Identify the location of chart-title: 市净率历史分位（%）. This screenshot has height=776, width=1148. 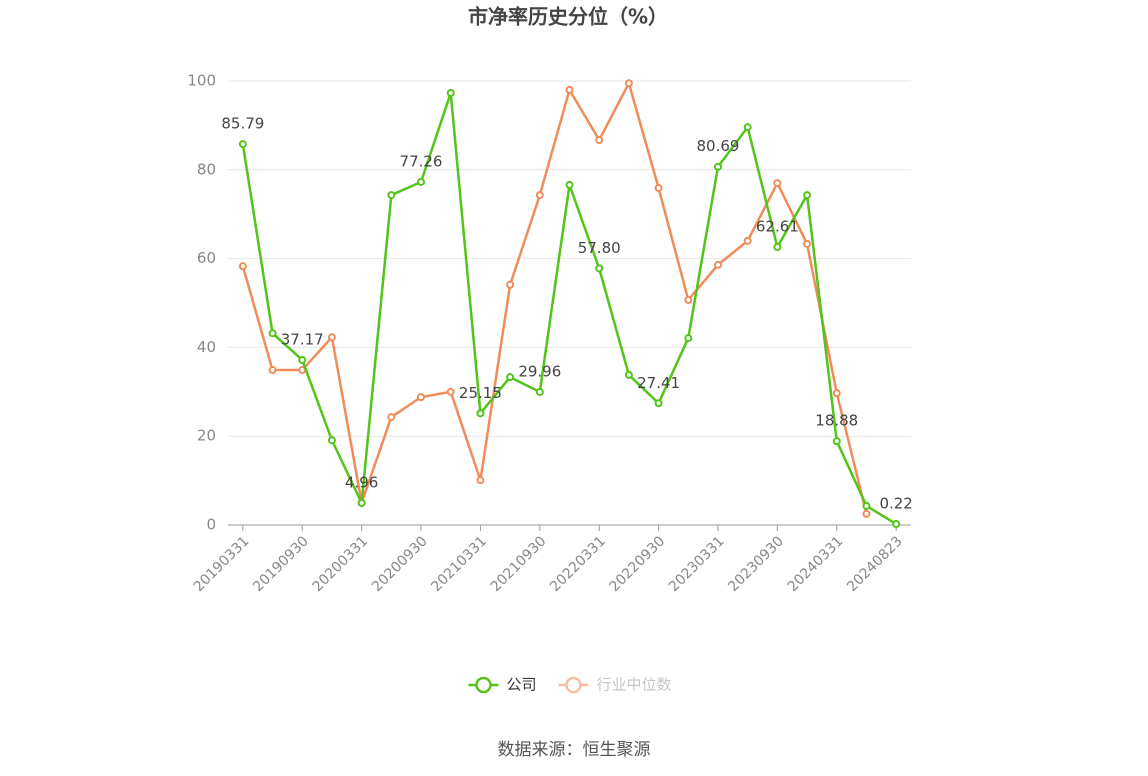
(568, 17).